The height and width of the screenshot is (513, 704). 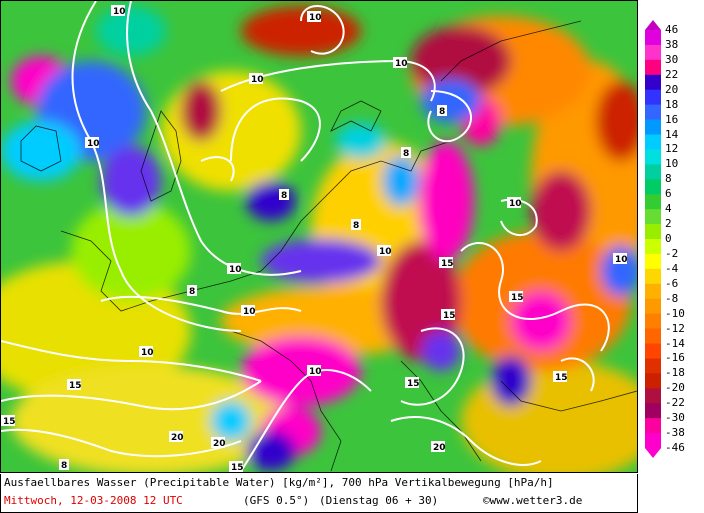 I want to click on legend-value: 38, so click(x=672, y=44).